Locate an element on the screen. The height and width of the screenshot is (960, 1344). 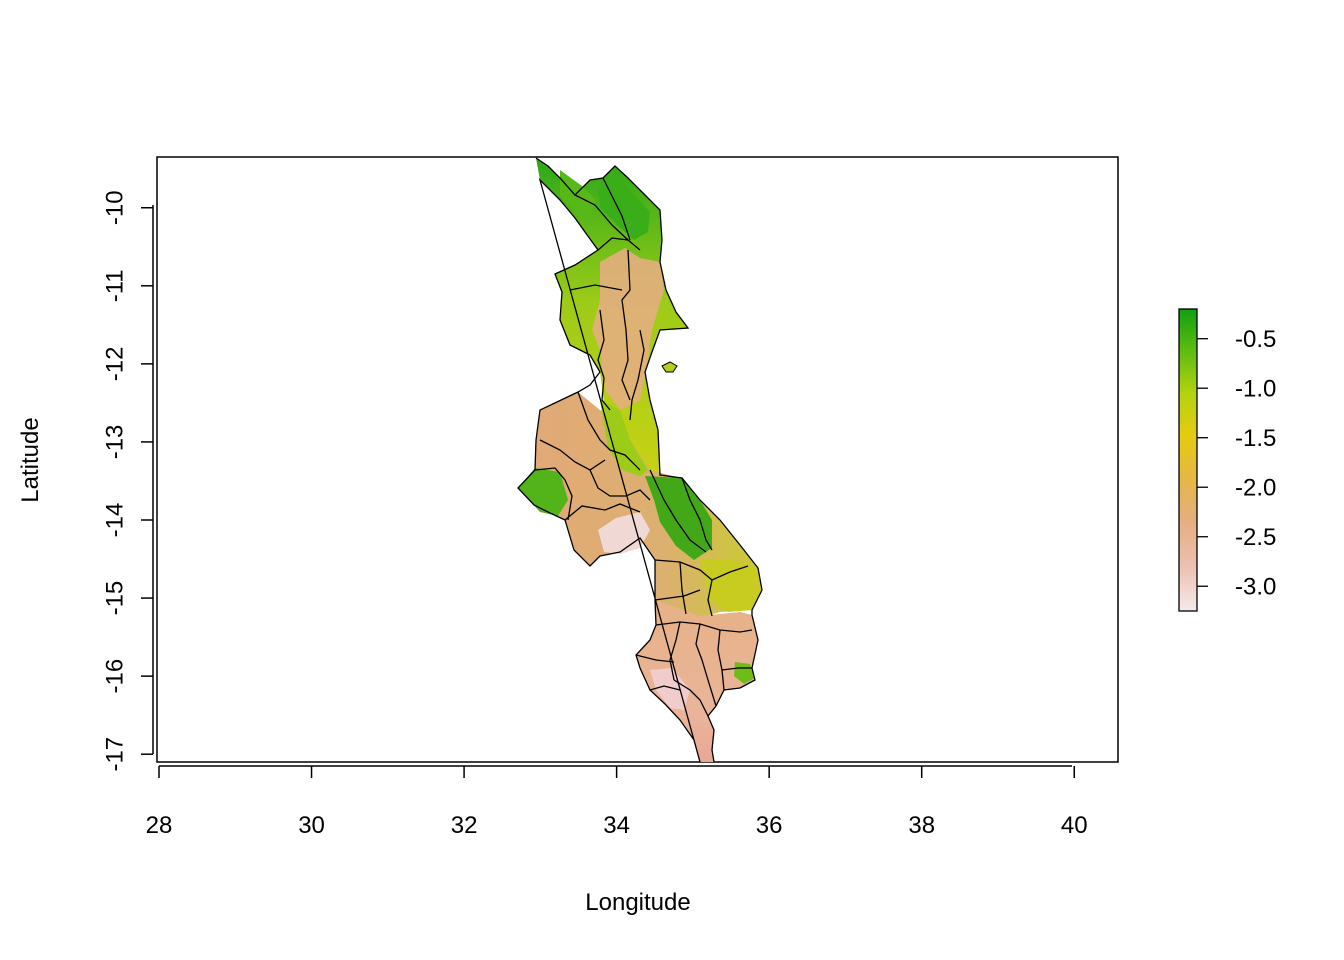
boundary-c12 is located at coordinates (677, 595).